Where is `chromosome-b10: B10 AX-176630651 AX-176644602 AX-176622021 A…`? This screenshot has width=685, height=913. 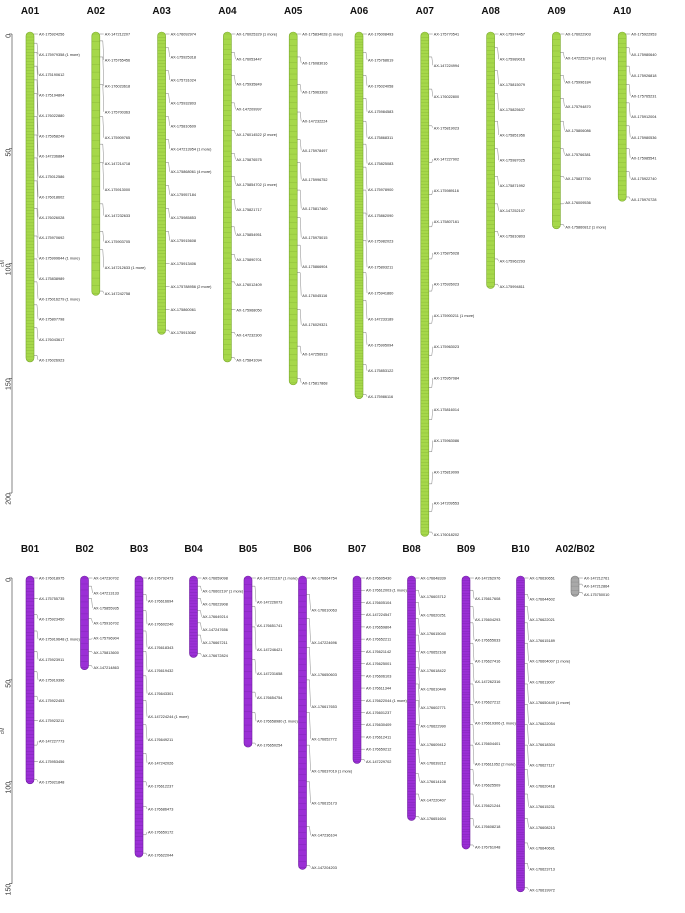
chromosome-b10: B10 AX-176630651 AX-176644602 AX-176622021 A… is located at coordinates (541, 718).